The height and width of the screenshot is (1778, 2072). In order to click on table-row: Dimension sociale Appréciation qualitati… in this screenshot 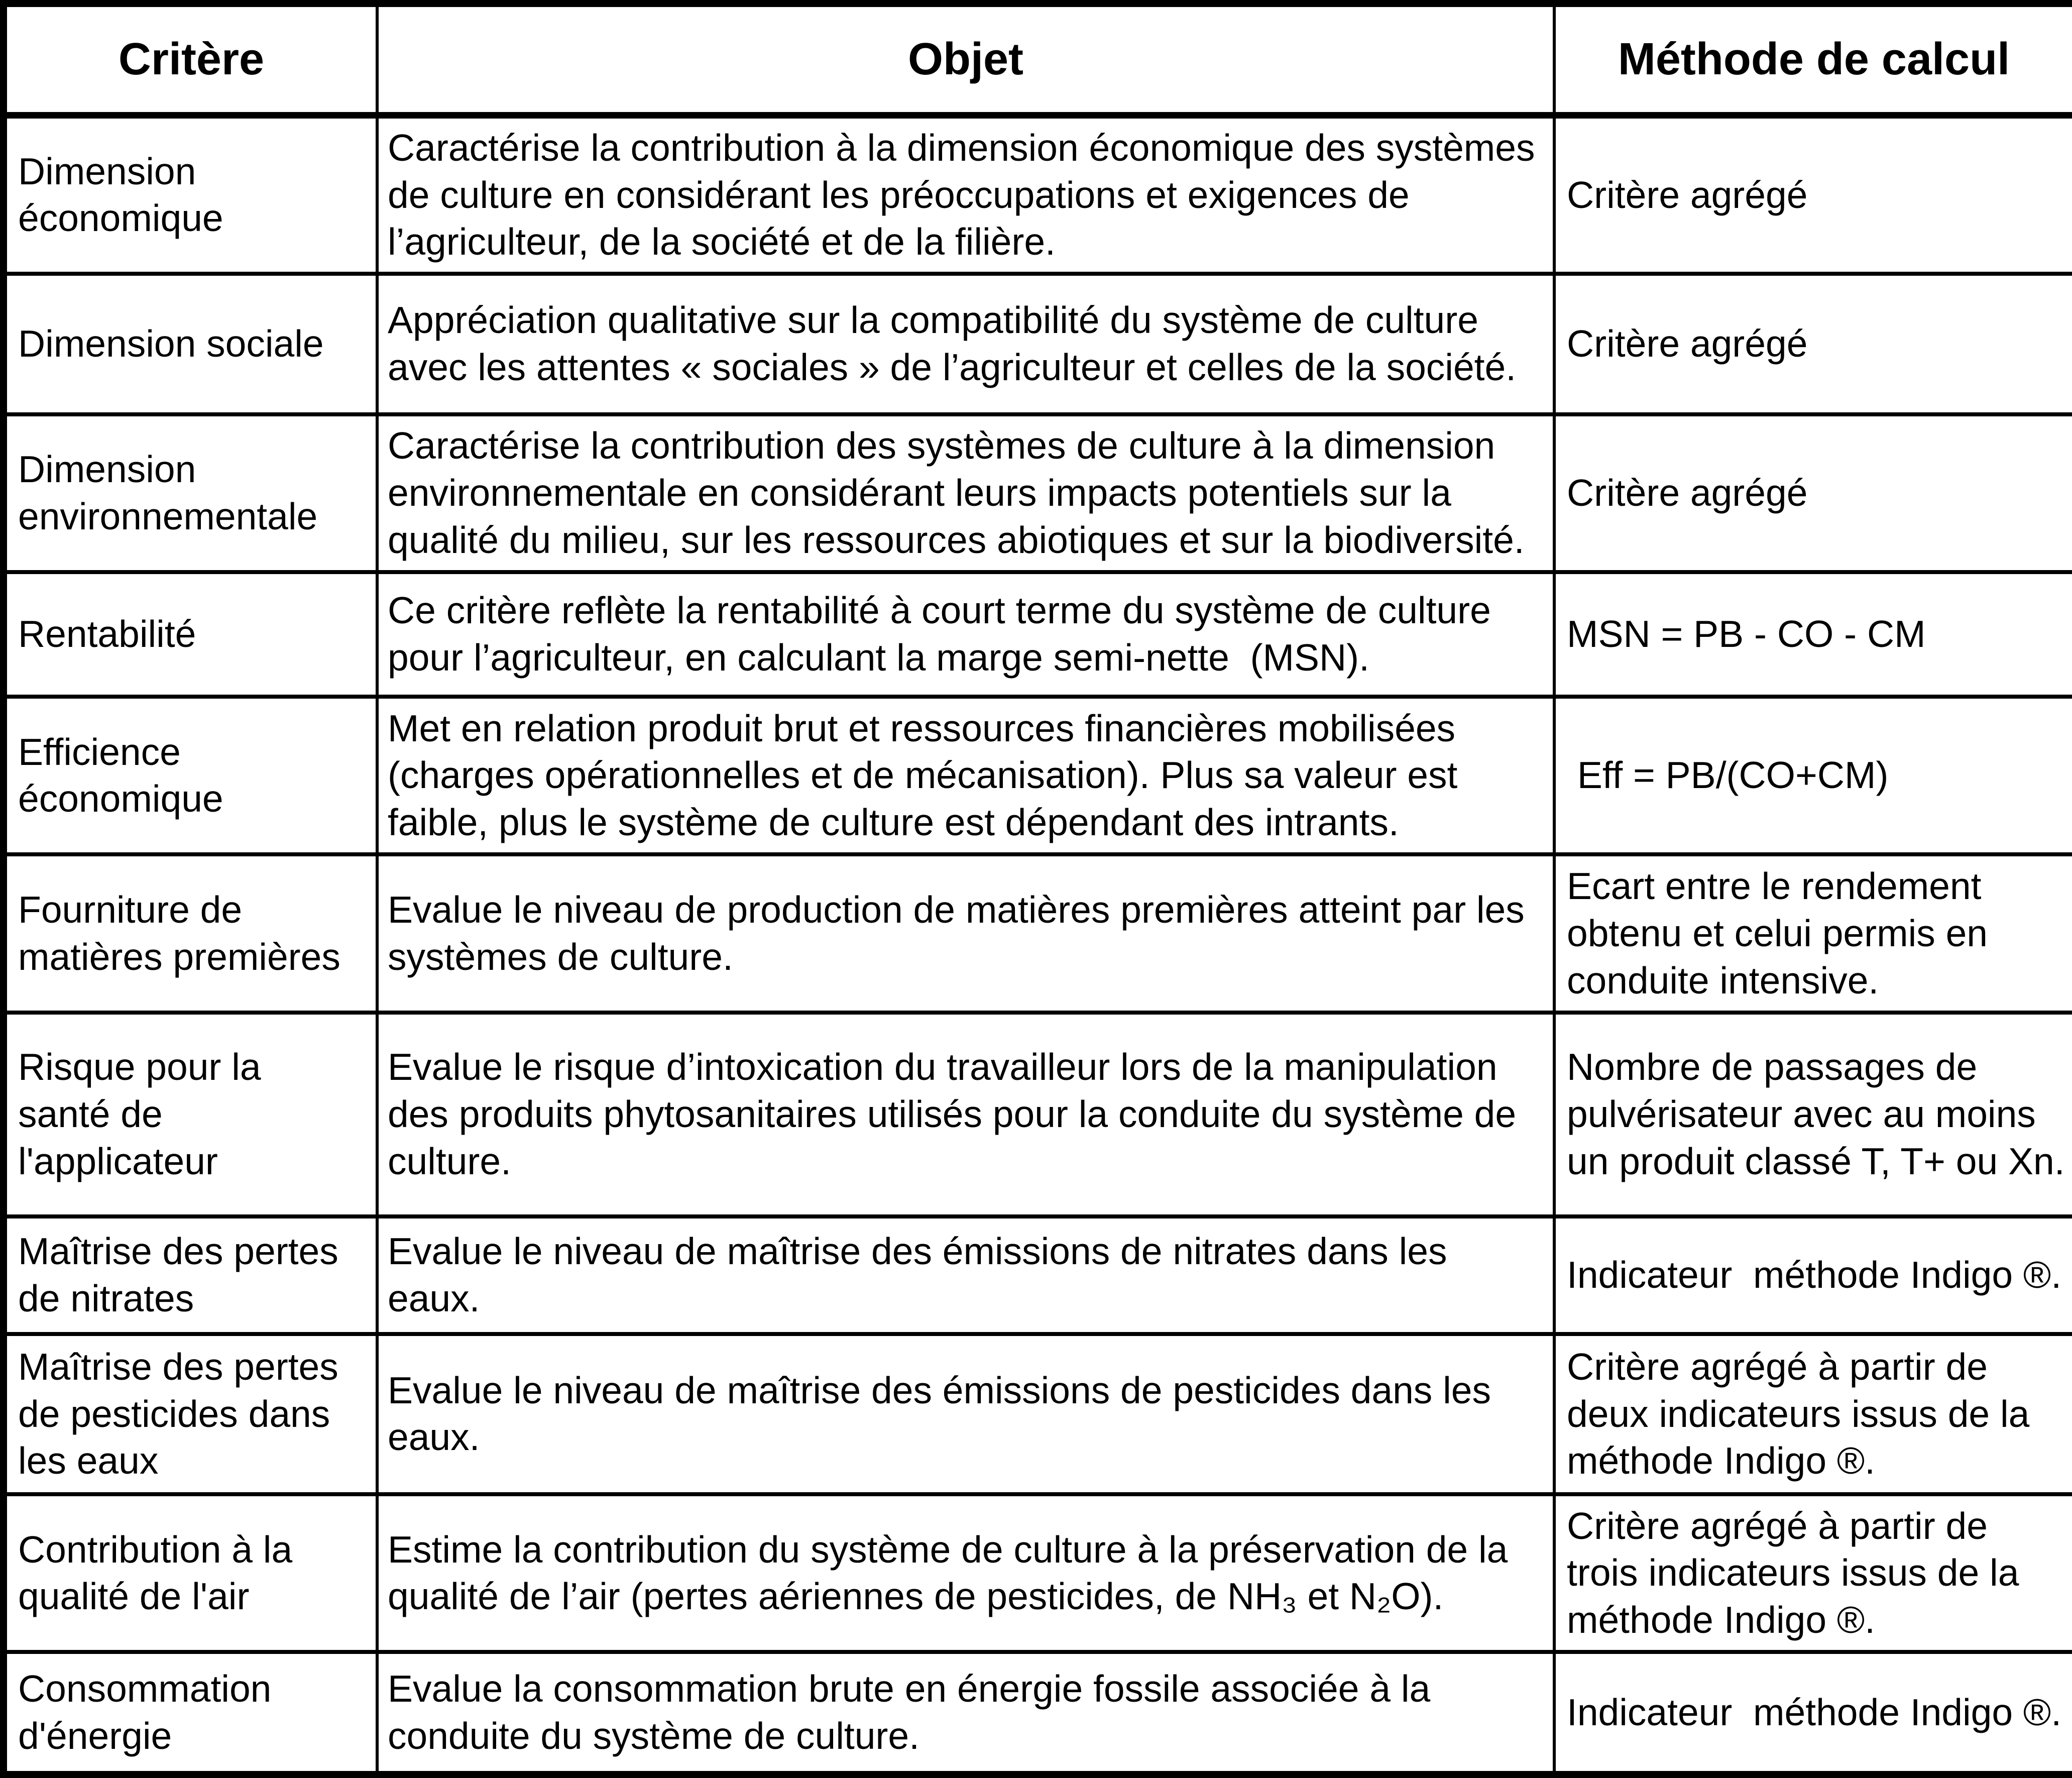, I will do `click(1037, 344)`.